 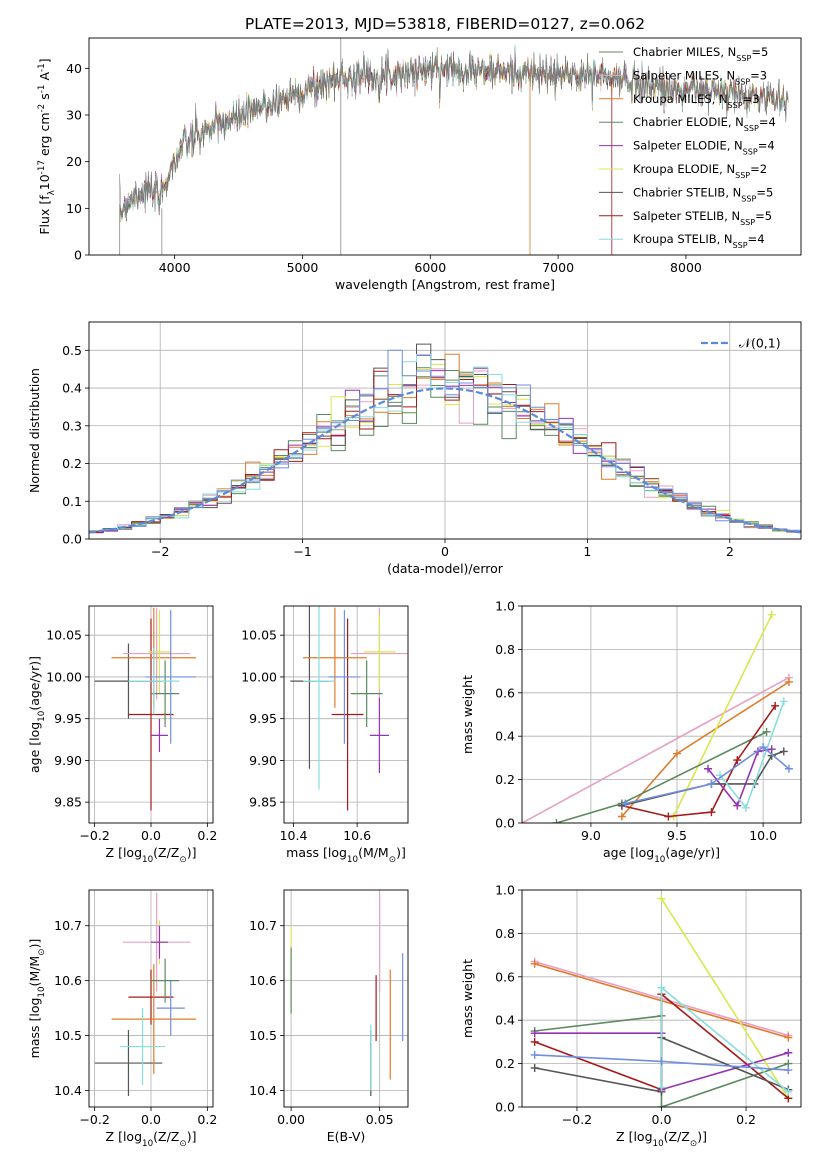 I want to click on legend-entry: Kroupa STELIB, NSSP=4, so click(x=699, y=241).